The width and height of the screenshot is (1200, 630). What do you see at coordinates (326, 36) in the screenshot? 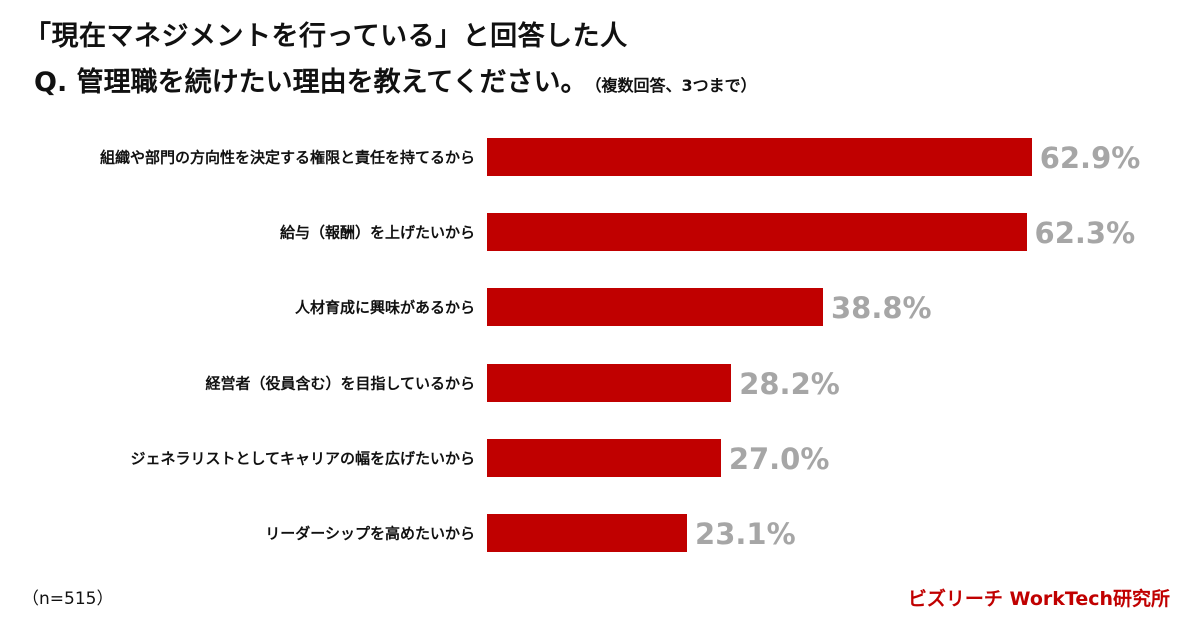
I see `chart-title-line1: 「現在マネジメントを行っている」と回答した人` at bounding box center [326, 36].